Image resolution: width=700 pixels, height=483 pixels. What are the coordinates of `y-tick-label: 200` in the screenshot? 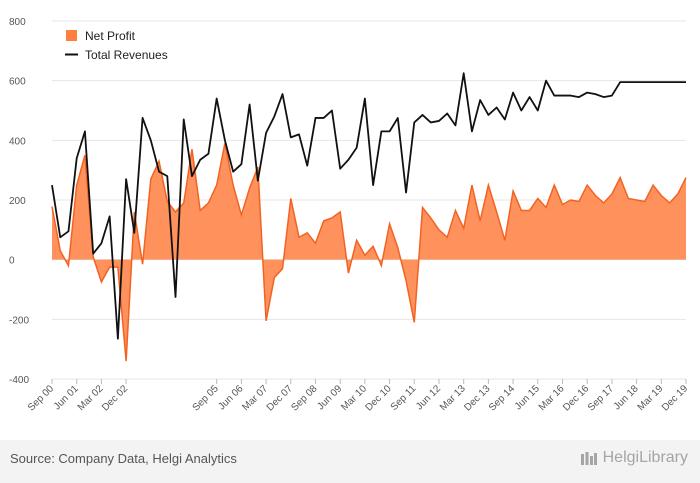 It's located at (17, 201).